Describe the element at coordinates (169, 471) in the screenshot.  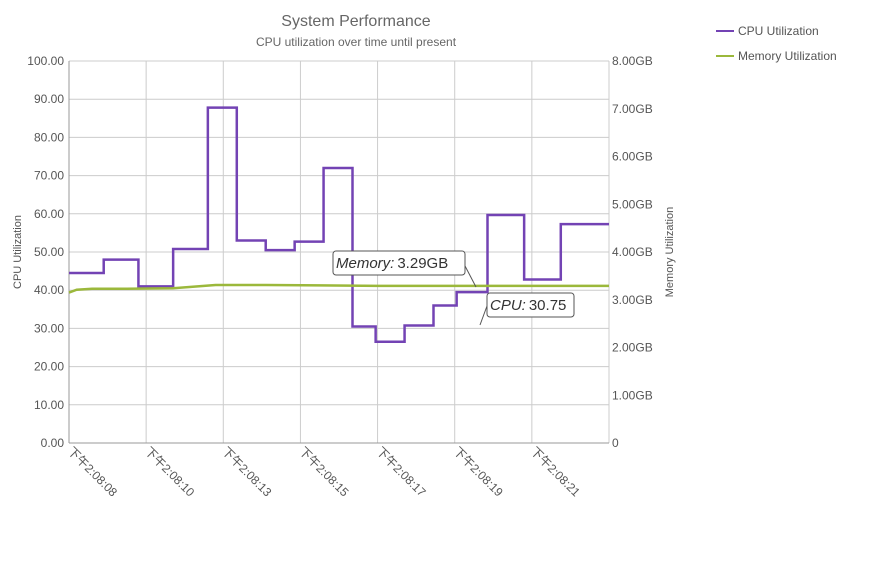
I see `x-tick-label: 下午2:08:10` at that location.